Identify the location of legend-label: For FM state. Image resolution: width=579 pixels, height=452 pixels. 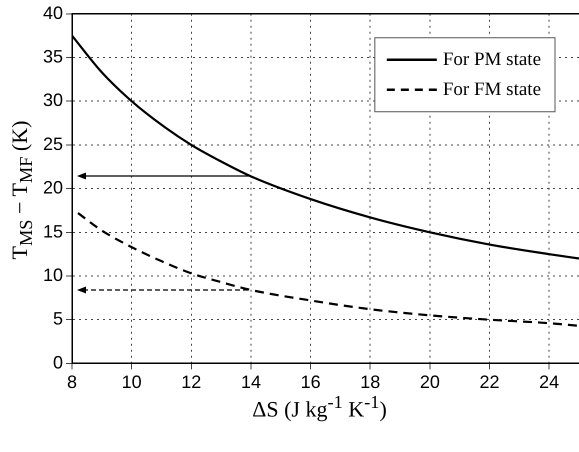
(492, 89).